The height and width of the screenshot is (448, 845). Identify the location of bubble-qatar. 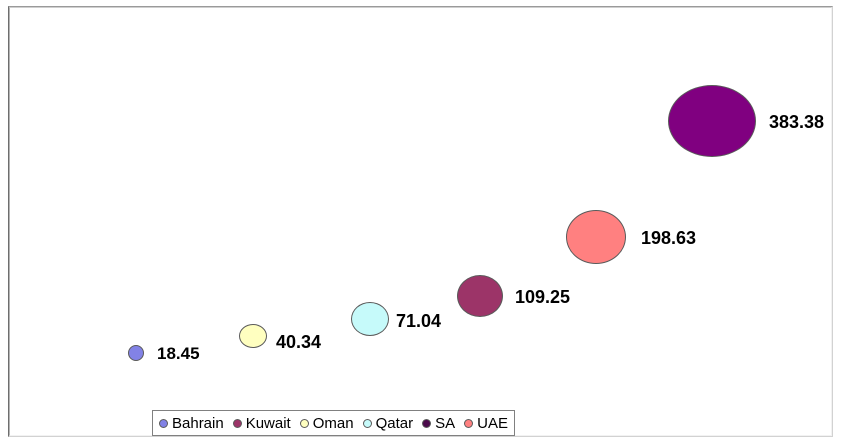
(370, 319).